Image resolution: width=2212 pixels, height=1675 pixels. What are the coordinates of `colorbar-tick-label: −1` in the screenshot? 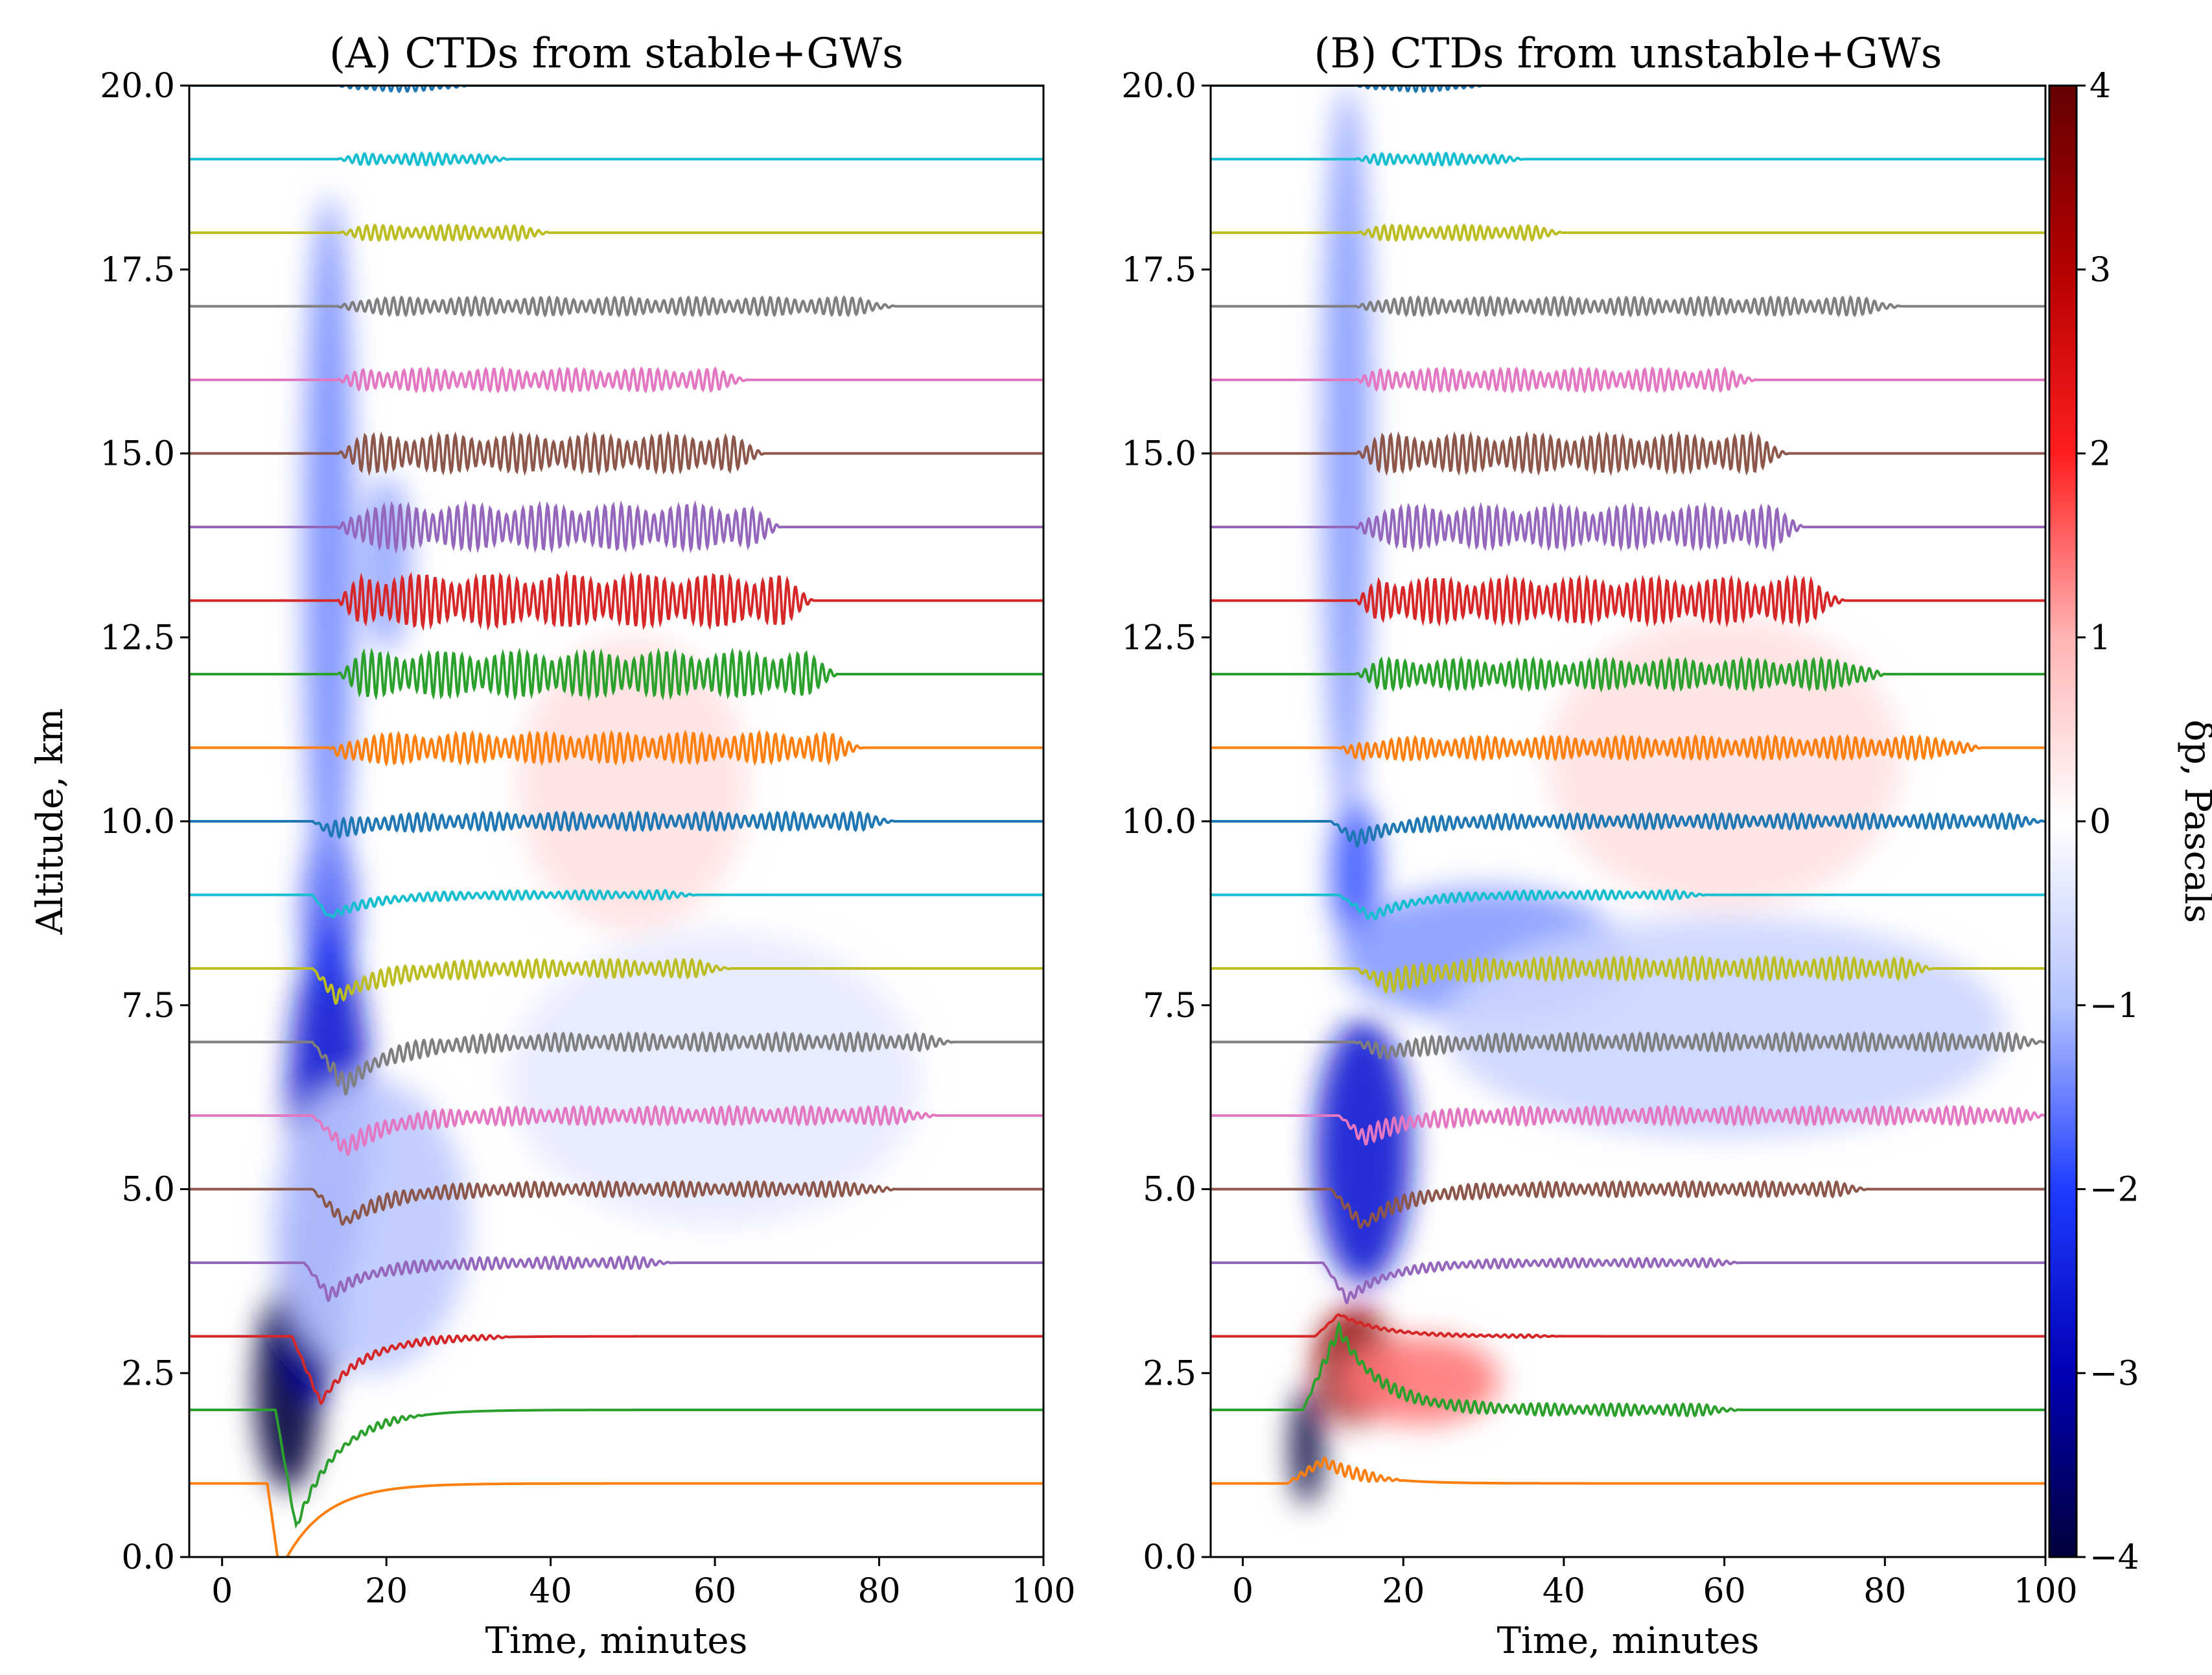 It's located at (2114, 1006).